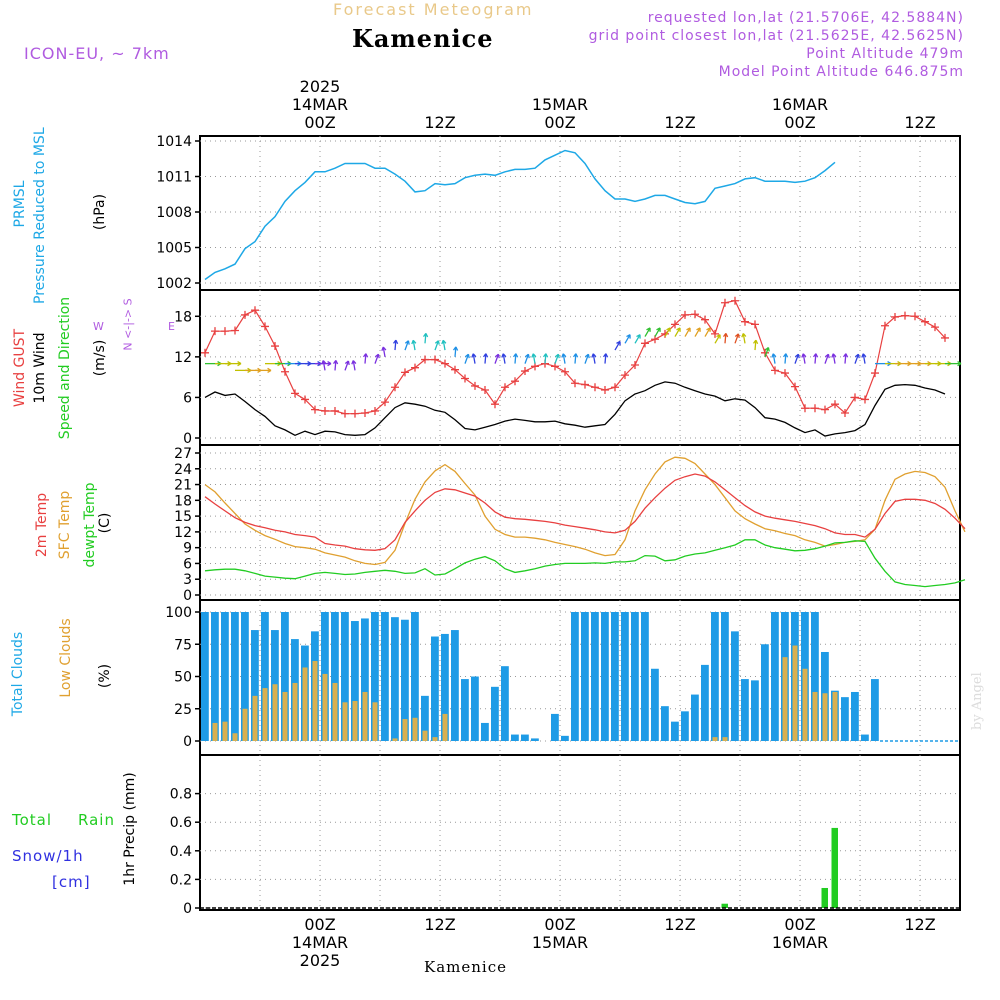 The image size is (1000, 1000). I want to click on ytick-label-temperature: 12, so click(183, 533).